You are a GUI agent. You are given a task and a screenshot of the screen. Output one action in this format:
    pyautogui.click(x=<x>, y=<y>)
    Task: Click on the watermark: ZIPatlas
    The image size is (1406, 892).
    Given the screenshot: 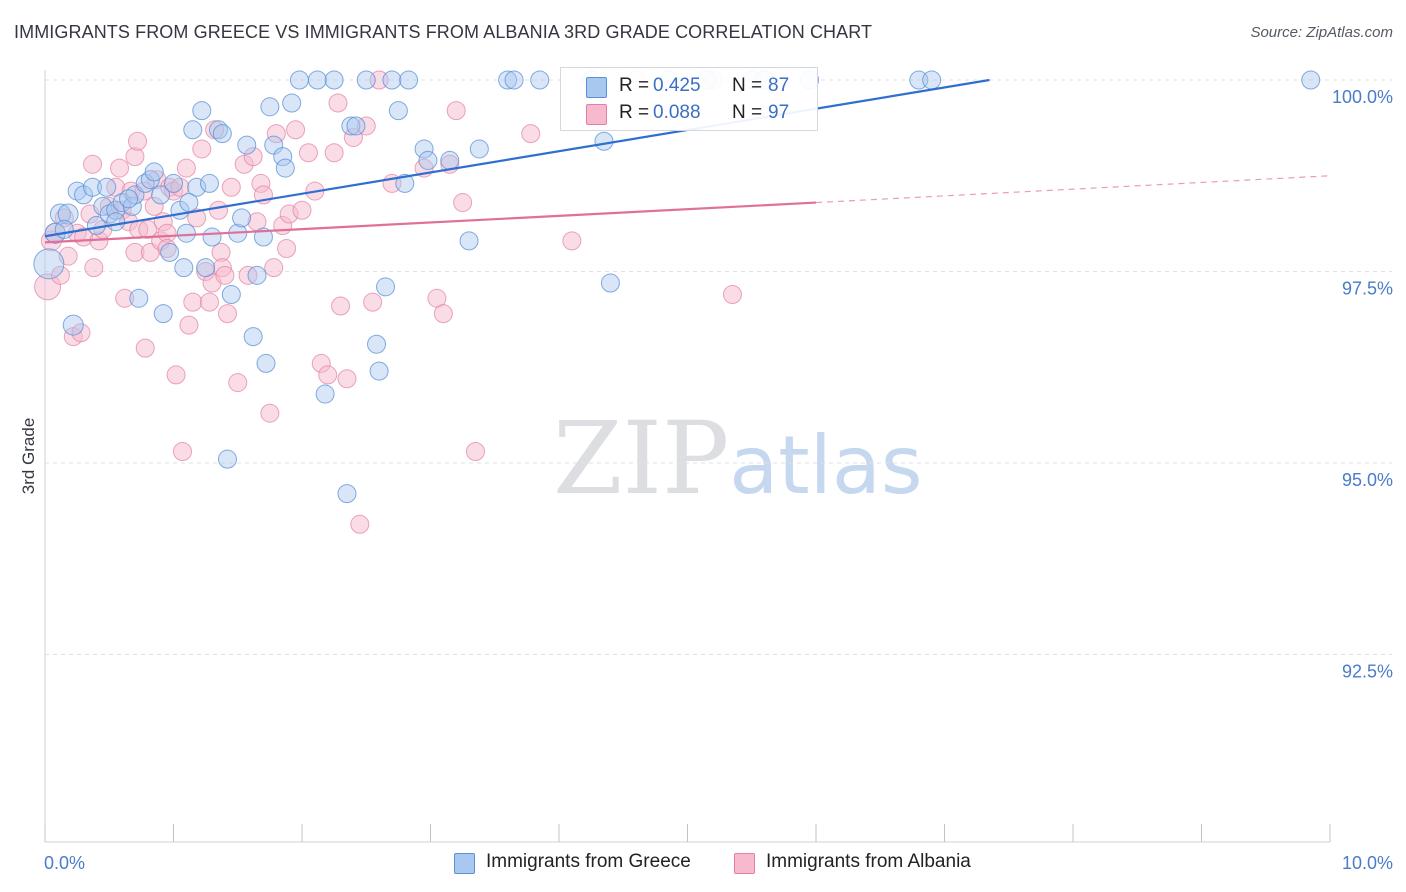 What is the action you would take?
    pyautogui.click(x=738, y=458)
    